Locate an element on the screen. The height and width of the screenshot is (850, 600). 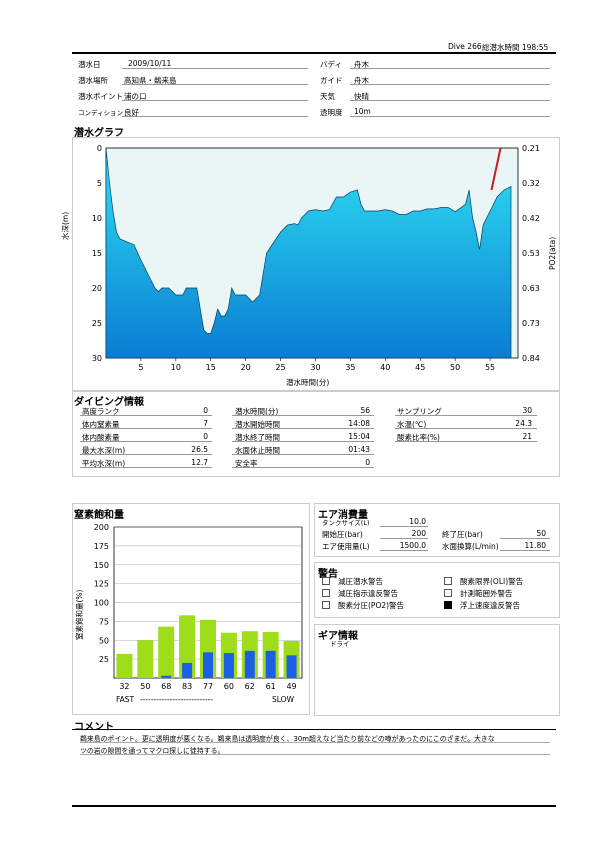
visibility-label: 透明度 is located at coordinates (331, 112).